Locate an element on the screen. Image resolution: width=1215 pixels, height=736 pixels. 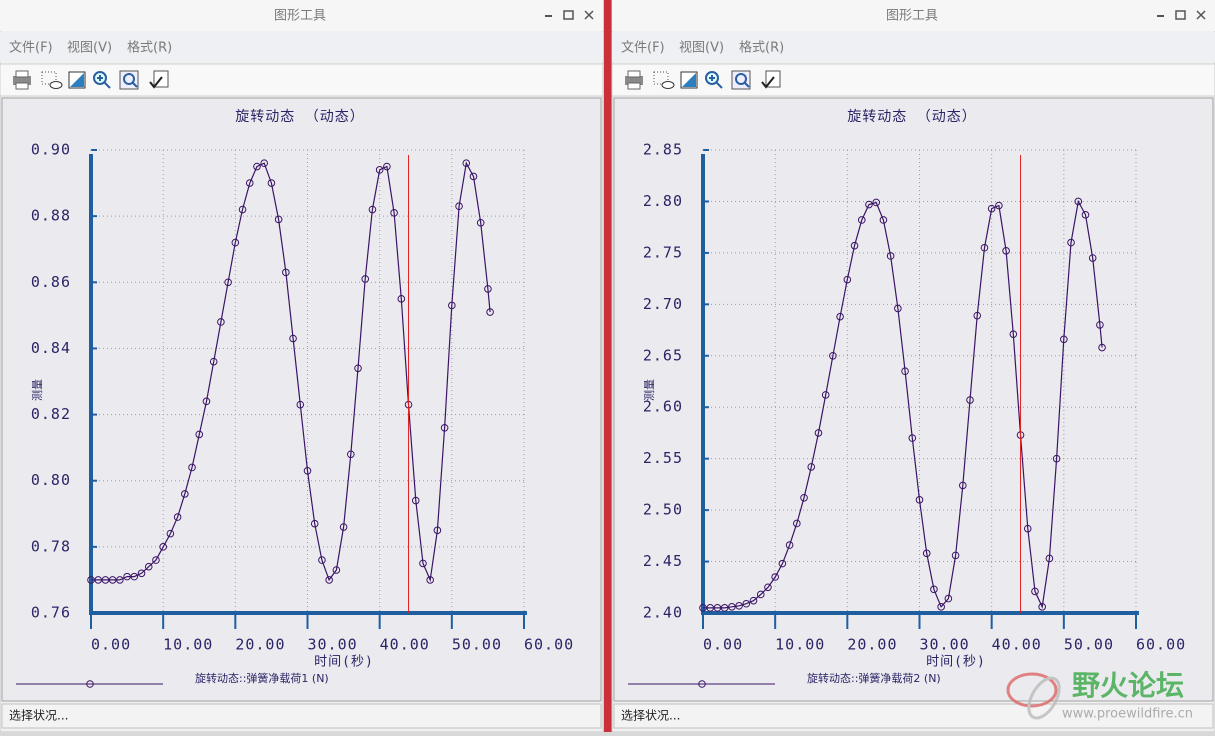
y-tick-label: 2.65 is located at coordinates (663, 355).